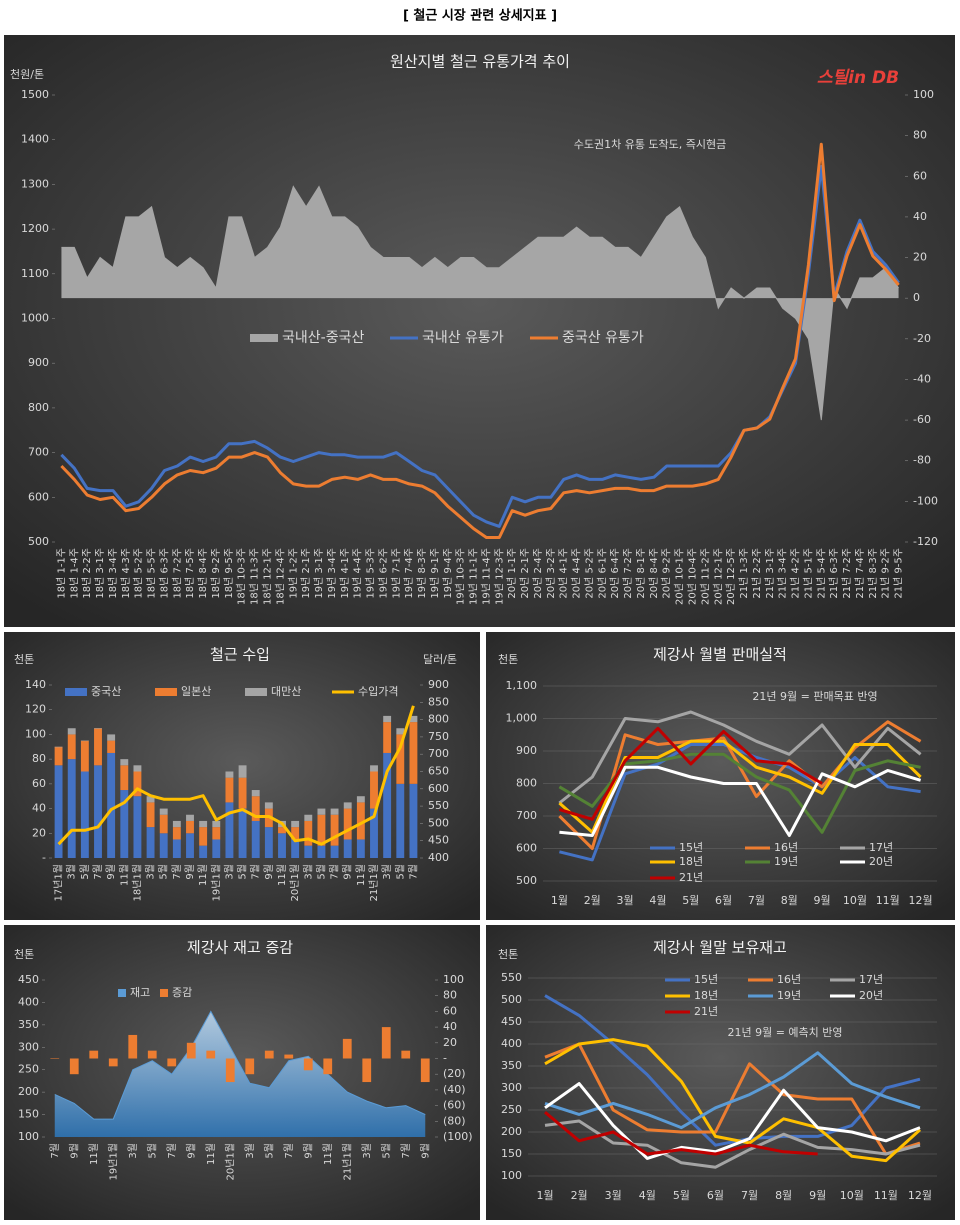 The width and height of the screenshot is (960, 1225). Describe the element at coordinates (525, 573) in the screenshot. I see `x-tick-label: 20년 2-1주` at that location.